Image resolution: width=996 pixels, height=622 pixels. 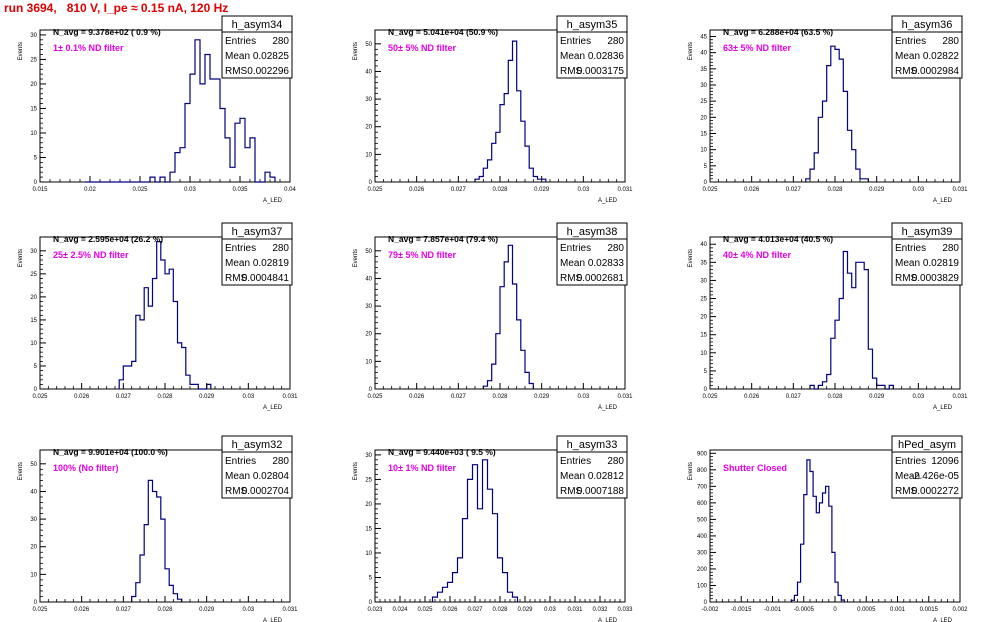 I want to click on x-tick-label: -0.001, so click(x=773, y=610).